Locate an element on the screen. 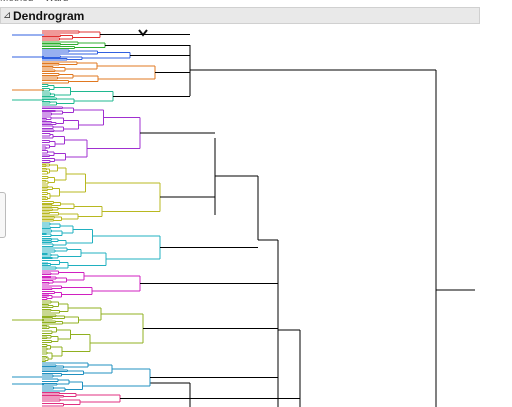  disclosure-icon: ⊿ is located at coordinates (7, 15).